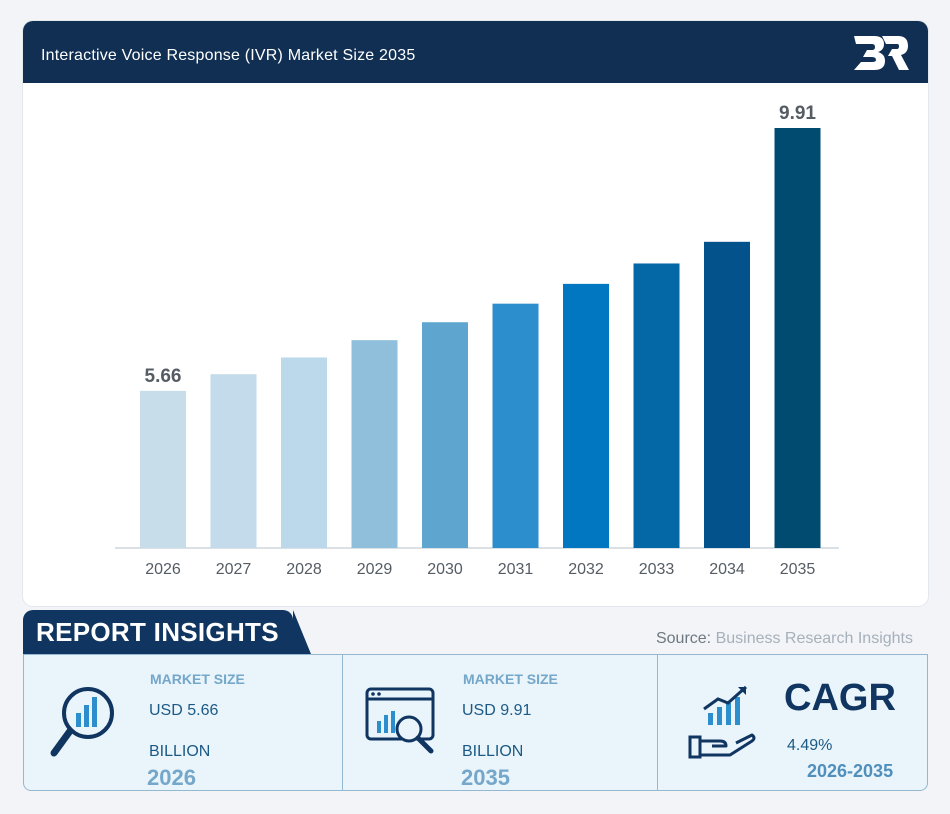 The image size is (950, 814). I want to click on x-tick-label: 2035, so click(798, 569).